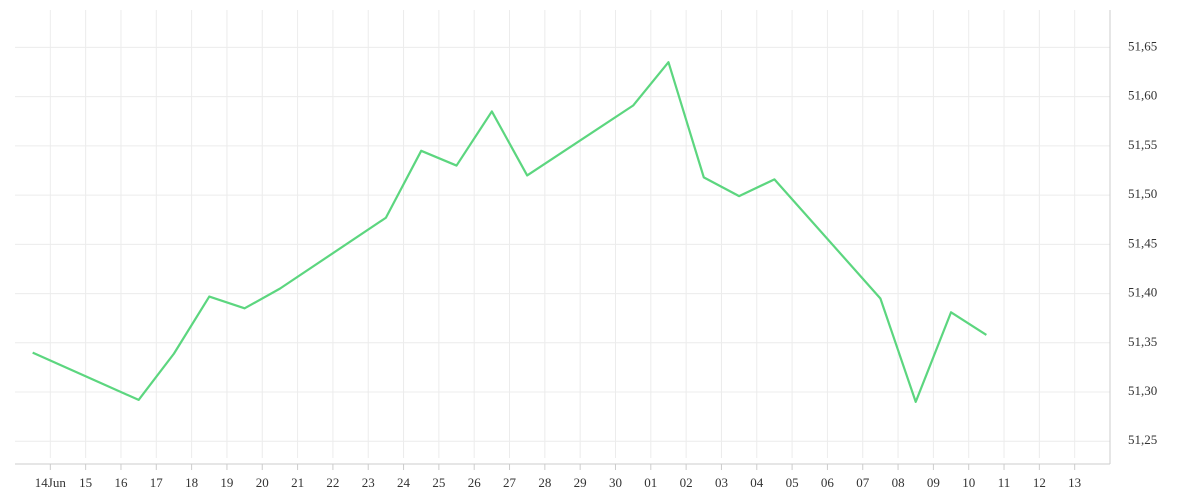 This screenshot has width=1200, height=500. I want to click on x-tick-label: 13, so click(1074, 482).